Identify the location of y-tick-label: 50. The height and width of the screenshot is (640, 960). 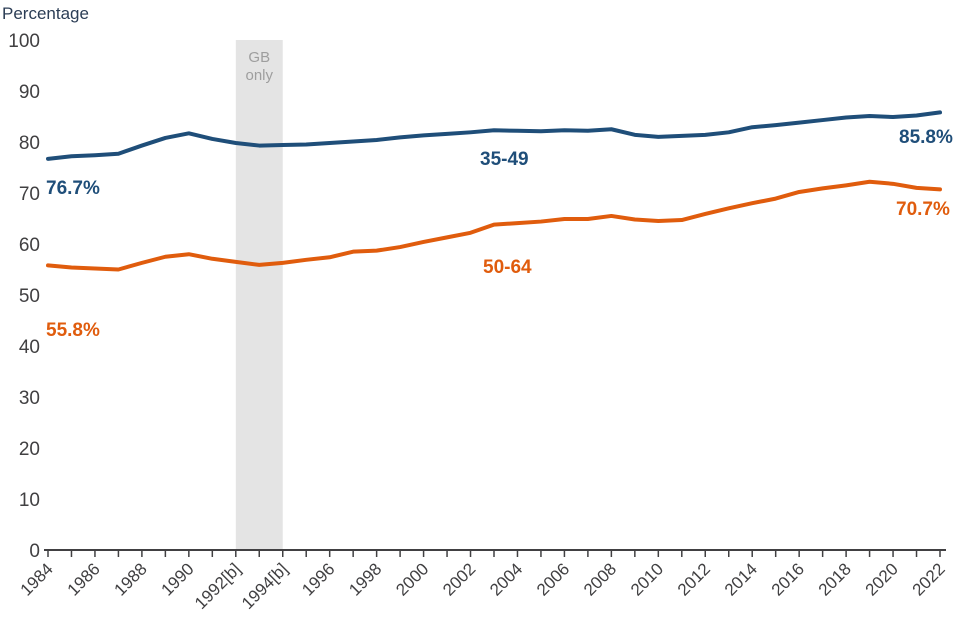
(29, 296).